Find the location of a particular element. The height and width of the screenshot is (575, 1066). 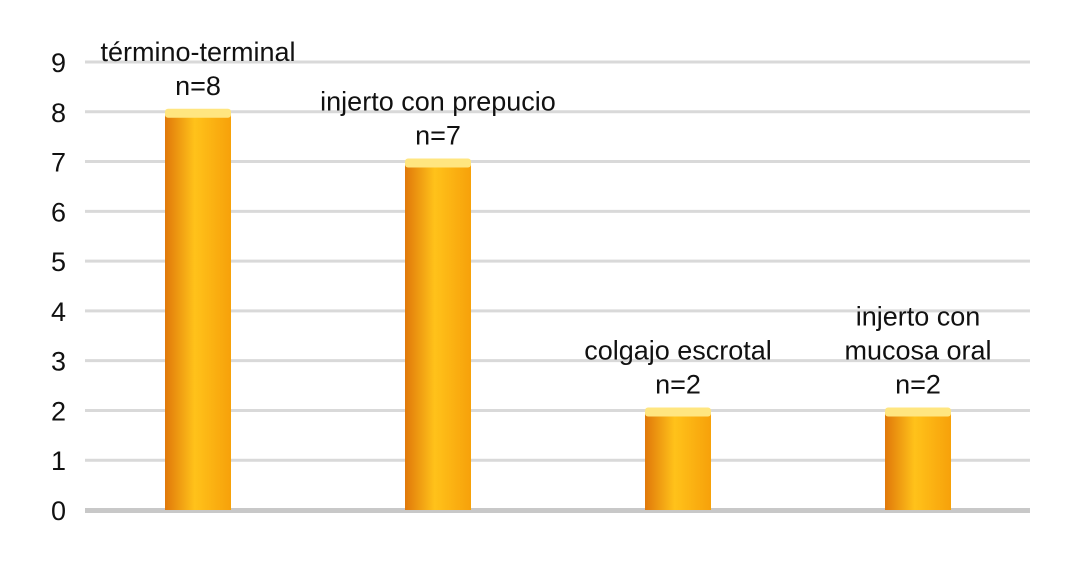

bar-data-label: mucosa oral is located at coordinates (917, 350).